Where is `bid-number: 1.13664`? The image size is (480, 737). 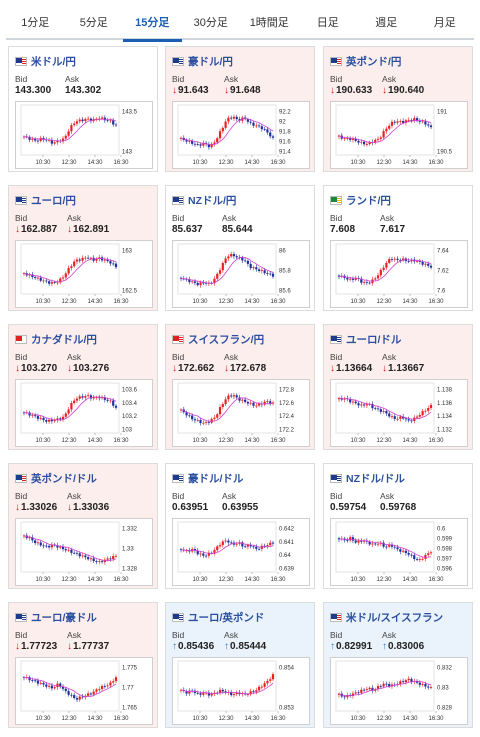
bid-number: 1.13664 is located at coordinates (354, 368).